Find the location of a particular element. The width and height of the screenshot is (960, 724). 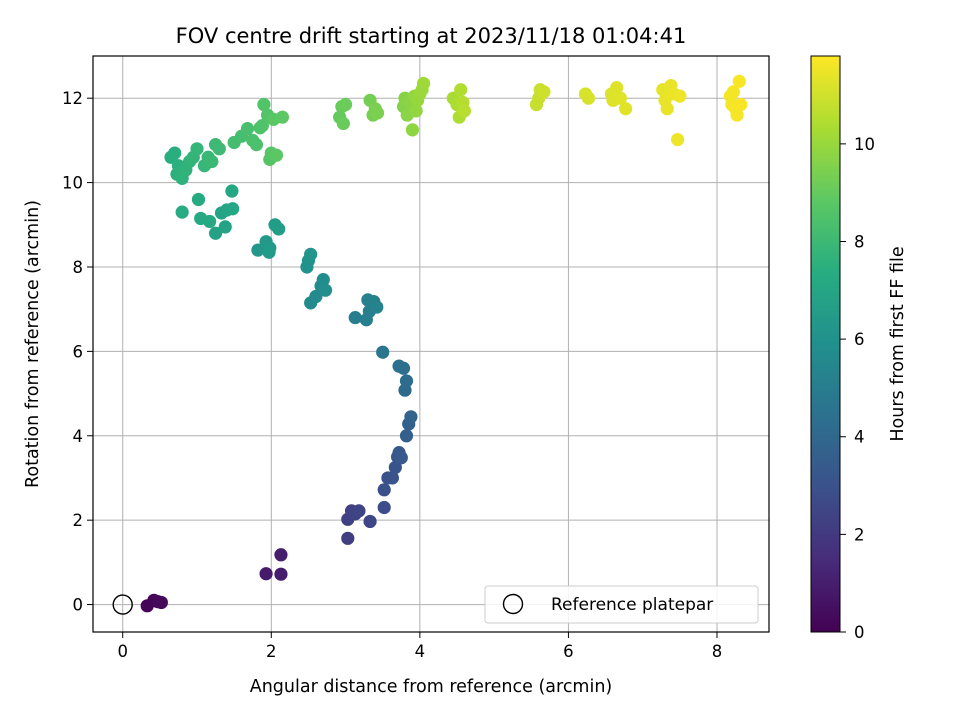

x-tick-label: 0 is located at coordinates (122, 651).